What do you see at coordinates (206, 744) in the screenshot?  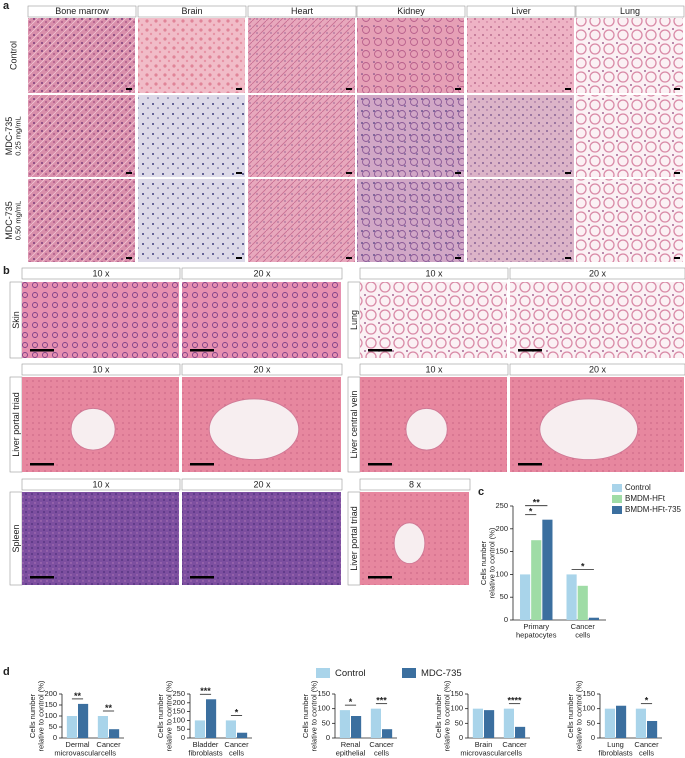 I see `x-tick-label: Bladder` at bounding box center [206, 744].